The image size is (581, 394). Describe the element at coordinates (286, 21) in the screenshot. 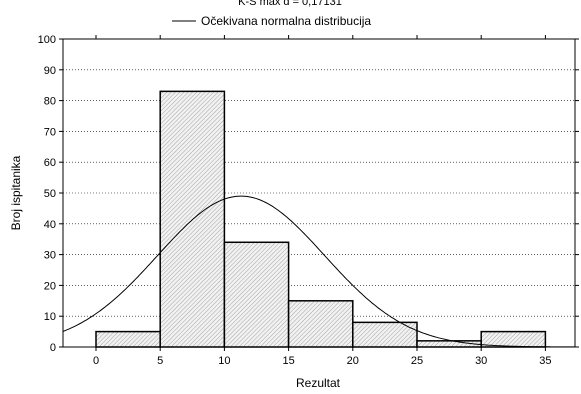

I see `legend-label: Očekivana normalna distribucija` at that location.